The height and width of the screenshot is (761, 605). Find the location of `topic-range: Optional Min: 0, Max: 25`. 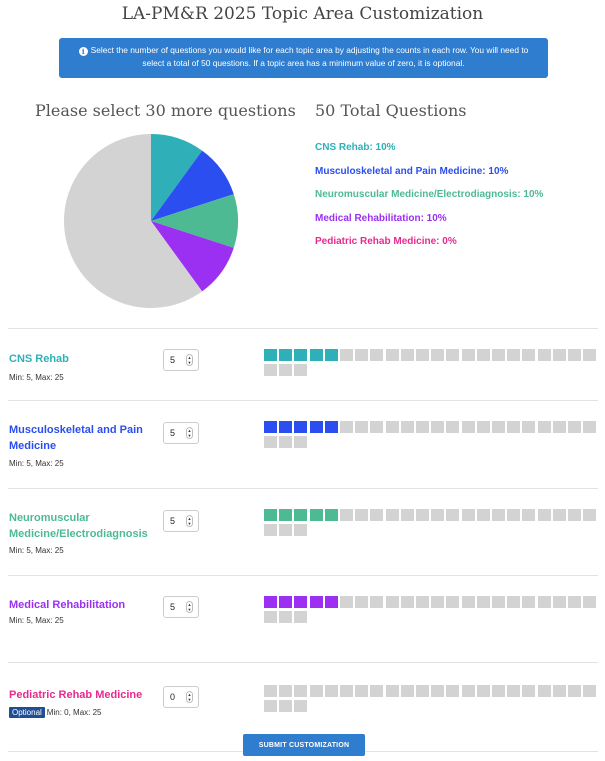

topic-range: Optional Min: 0, Max: 25 is located at coordinates (55, 712).